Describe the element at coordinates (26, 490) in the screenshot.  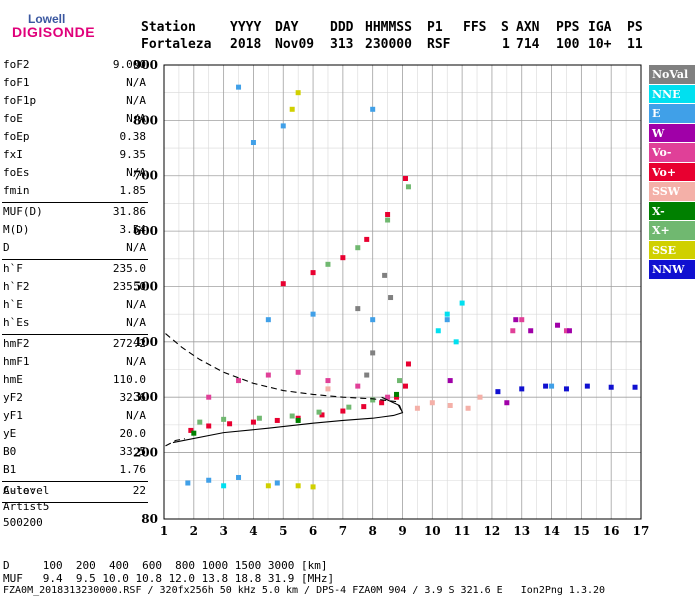
I see `param-label: C-level` at that location.